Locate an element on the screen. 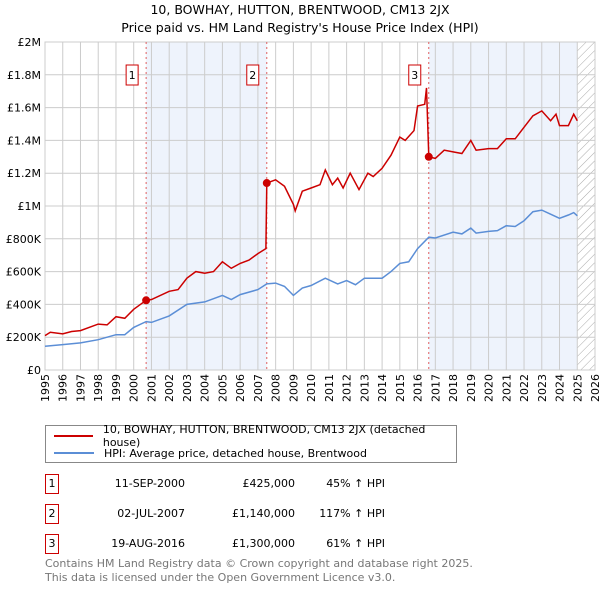  sale-hpi-change: 117% ↑ HPI is located at coordinates (352, 513).